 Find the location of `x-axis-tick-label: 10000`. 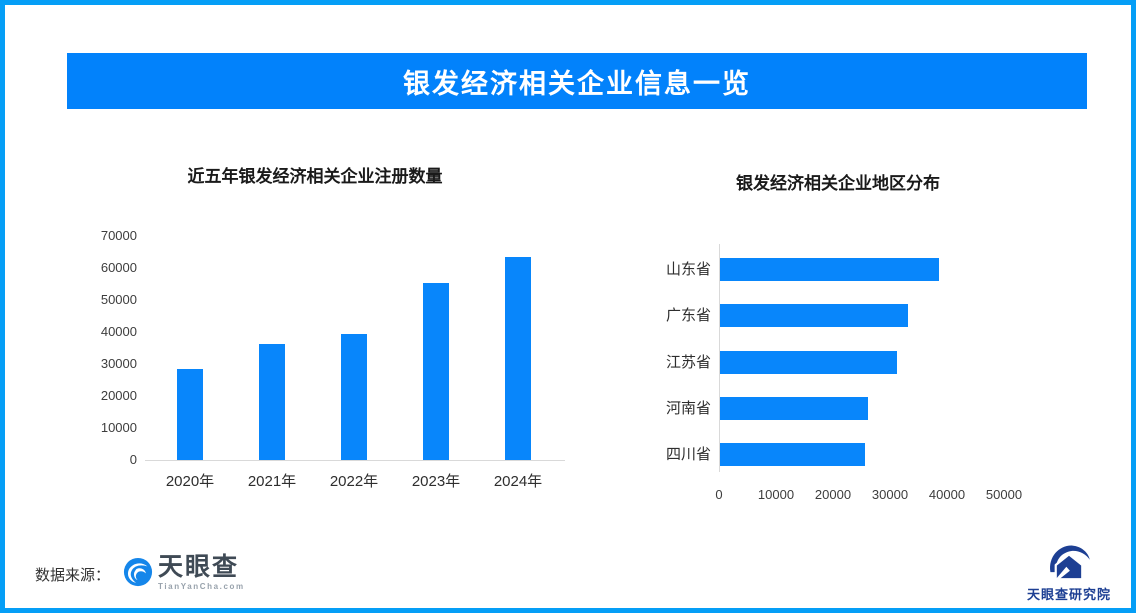

x-axis-tick-label: 10000 is located at coordinates (776, 494).